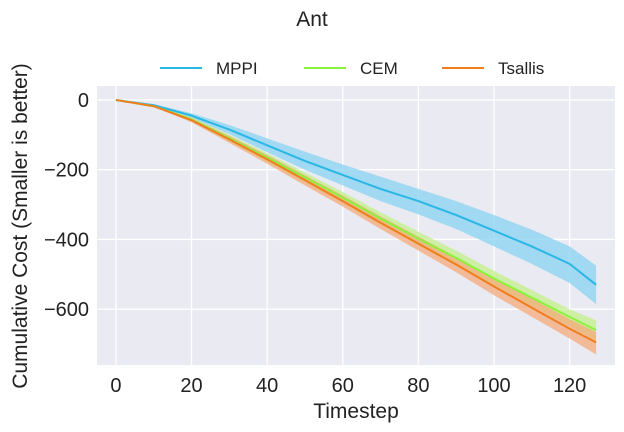 Image resolution: width=624 pixels, height=432 pixels. Describe the element at coordinates (191, 386) in the screenshot. I see `x-tick-label: 20` at that location.